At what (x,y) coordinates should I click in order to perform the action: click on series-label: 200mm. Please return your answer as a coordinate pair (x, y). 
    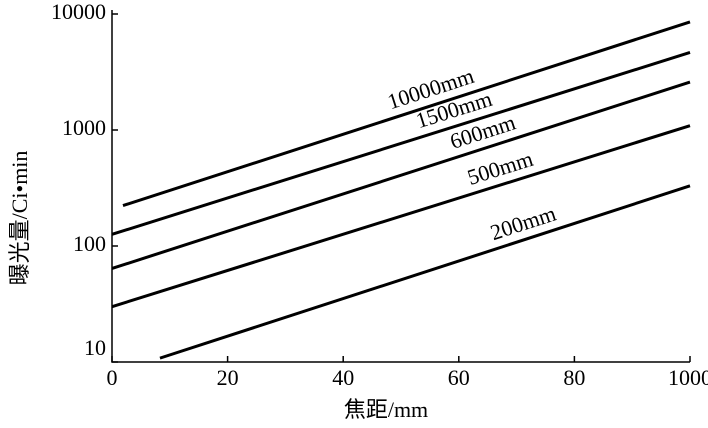
    Looking at the image, I should click on (523, 223).